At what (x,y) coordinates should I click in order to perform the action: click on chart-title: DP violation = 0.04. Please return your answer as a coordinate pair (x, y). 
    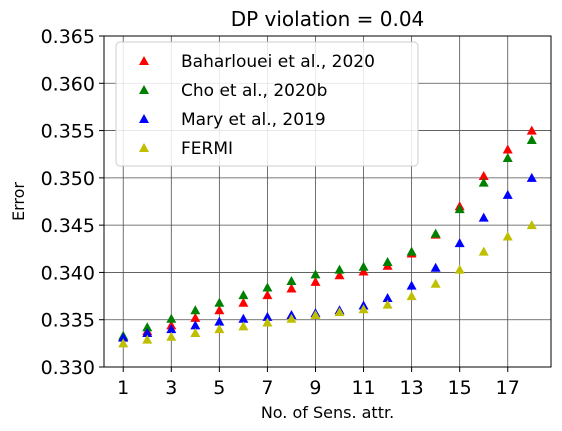
    Looking at the image, I should click on (328, 19).